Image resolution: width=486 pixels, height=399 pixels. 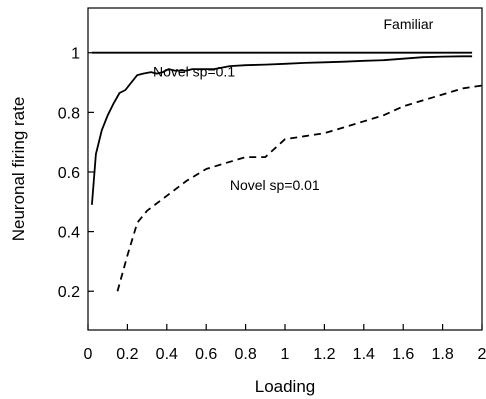 What do you see at coordinates (324, 354) in the screenshot?
I see `x-tick-label: 1.2` at bounding box center [324, 354].